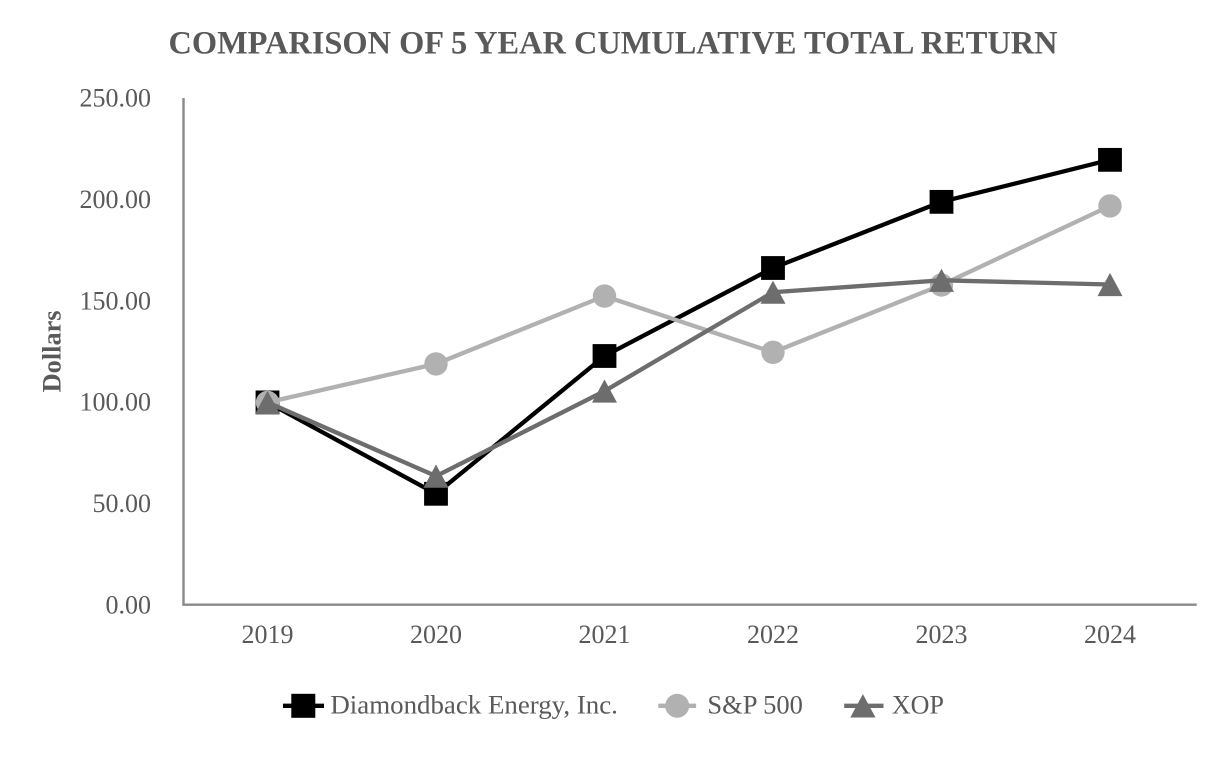 Image resolution: width=1226 pixels, height=760 pixels. I want to click on svg-text: 2020, so click(436, 634).